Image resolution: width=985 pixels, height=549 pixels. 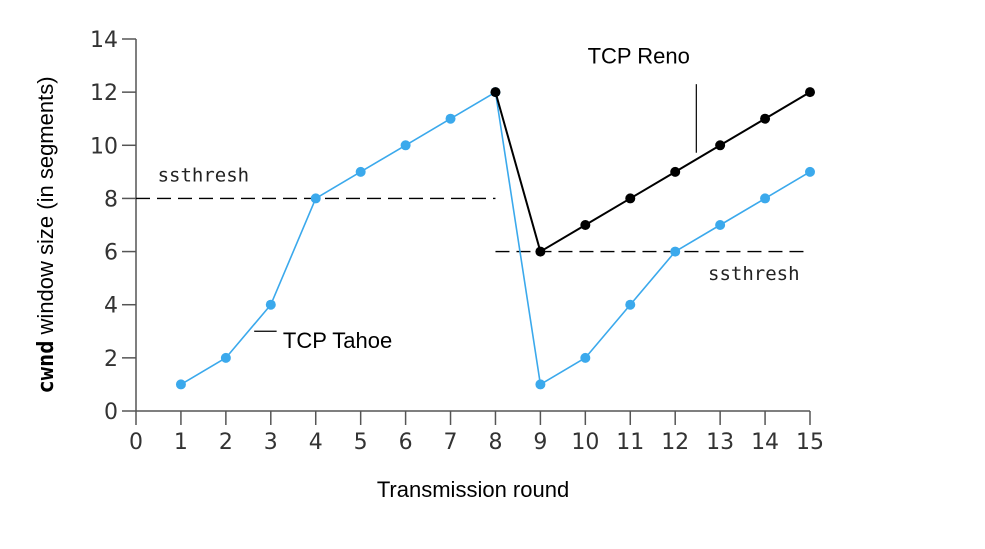 What do you see at coordinates (585, 442) in the screenshot?
I see `x-tick-label: 10` at bounding box center [585, 442].